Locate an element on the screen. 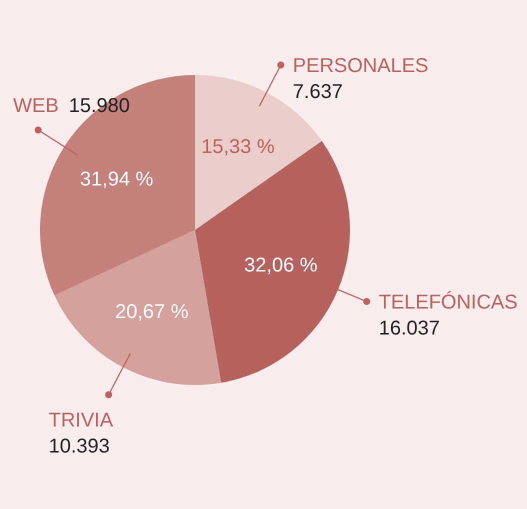  data-label: 7.637 is located at coordinates (317, 91).